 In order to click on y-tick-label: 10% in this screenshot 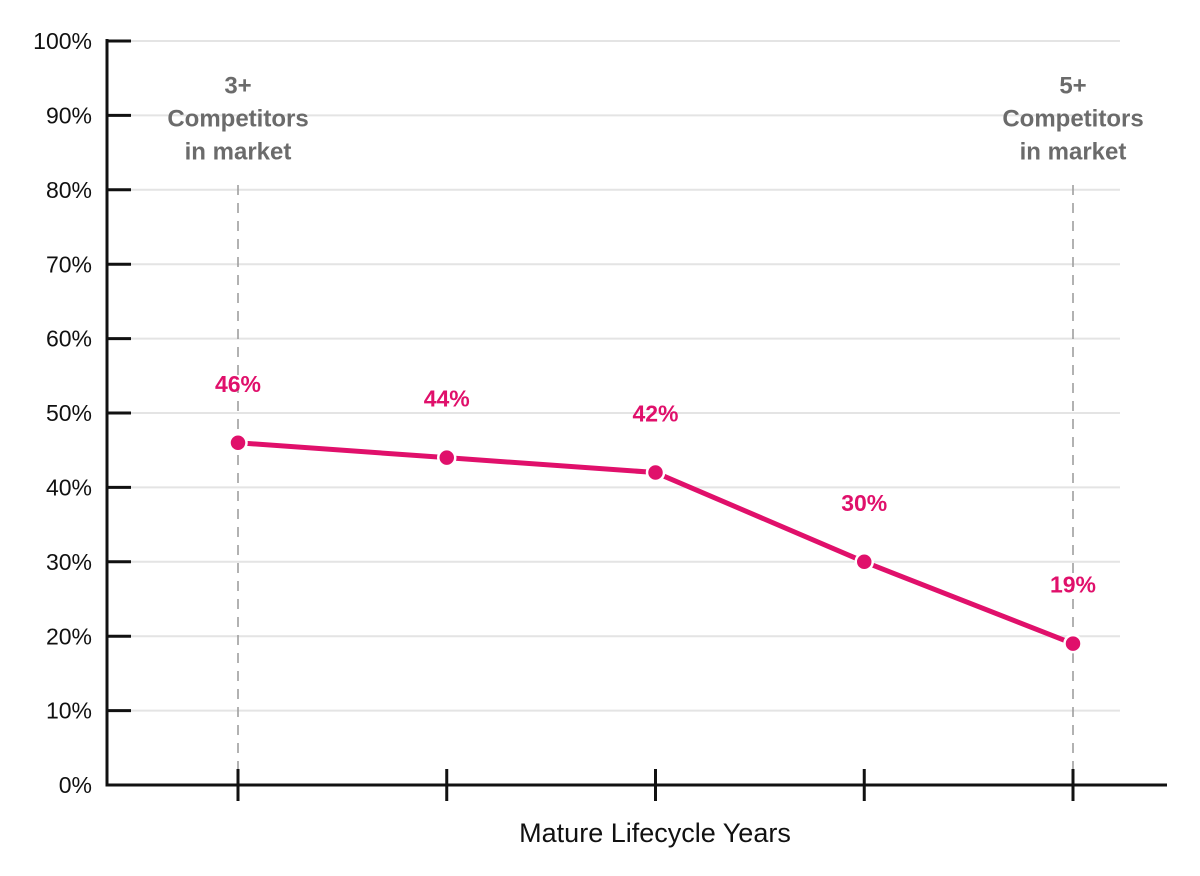, I will do `click(69, 711)`.